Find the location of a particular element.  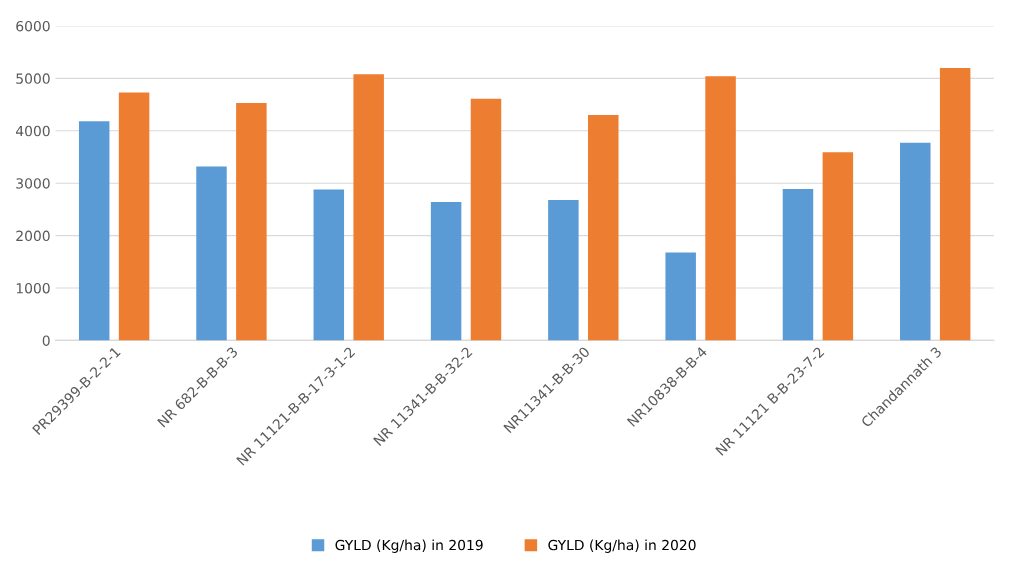

legend-label: GYLD (Kg/ha) in 2019 is located at coordinates (409, 546).